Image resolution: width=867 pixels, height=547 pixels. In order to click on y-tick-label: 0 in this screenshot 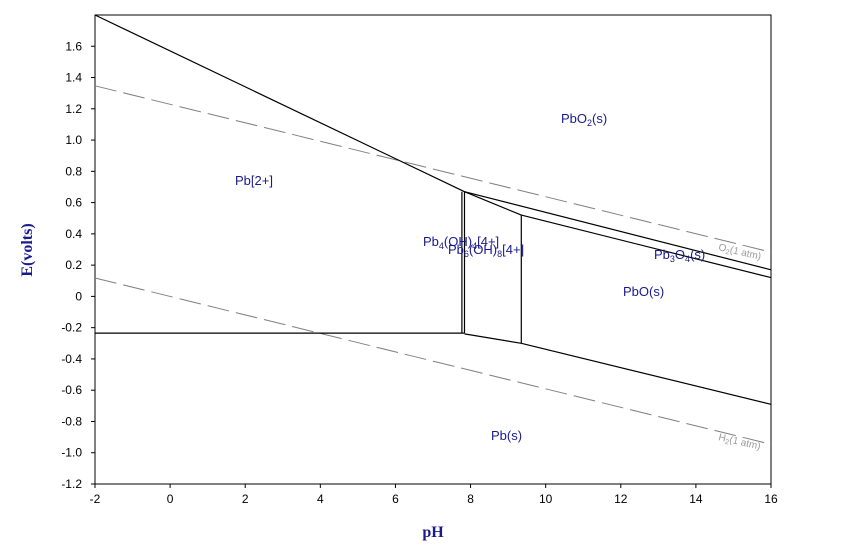, I will do `click(78, 296)`.